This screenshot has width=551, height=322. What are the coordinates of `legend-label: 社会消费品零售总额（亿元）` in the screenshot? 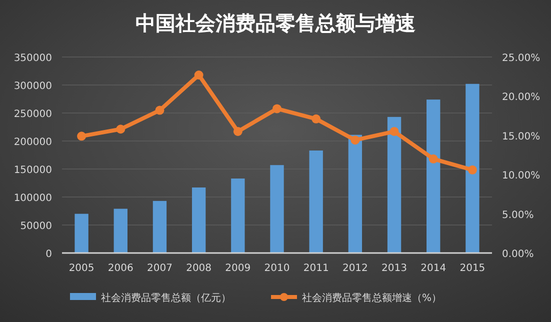 It's located at (166, 298).